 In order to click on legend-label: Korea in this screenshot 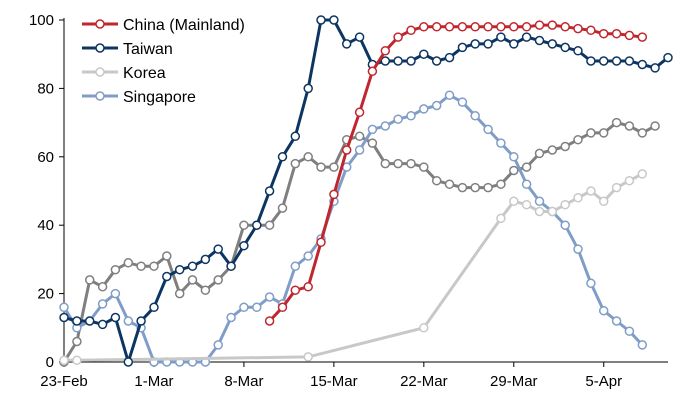, I will do `click(144, 73)`.